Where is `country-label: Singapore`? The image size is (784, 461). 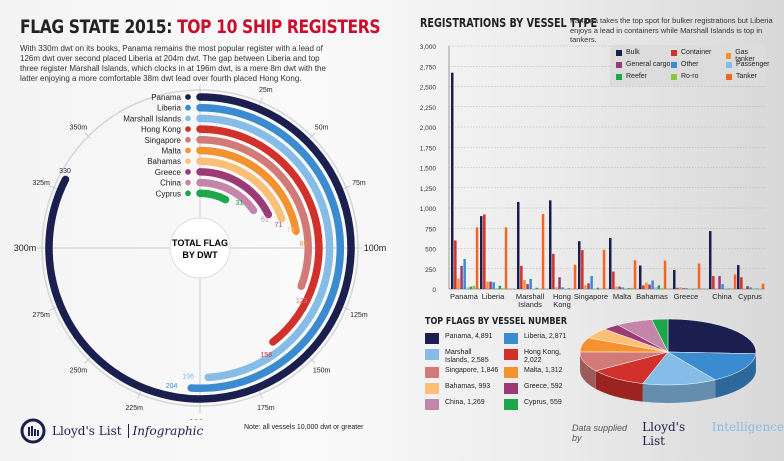
country-label: Singapore is located at coordinates (163, 140).